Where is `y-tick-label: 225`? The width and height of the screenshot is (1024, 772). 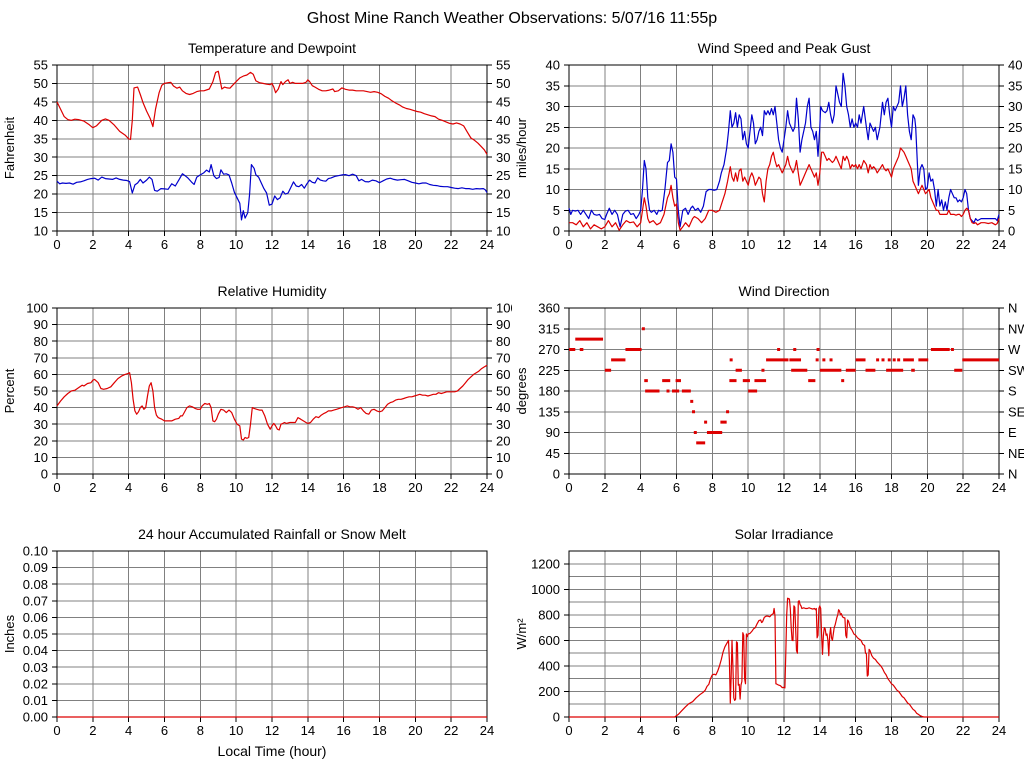
y-tick-label: 225 is located at coordinates (549, 370).